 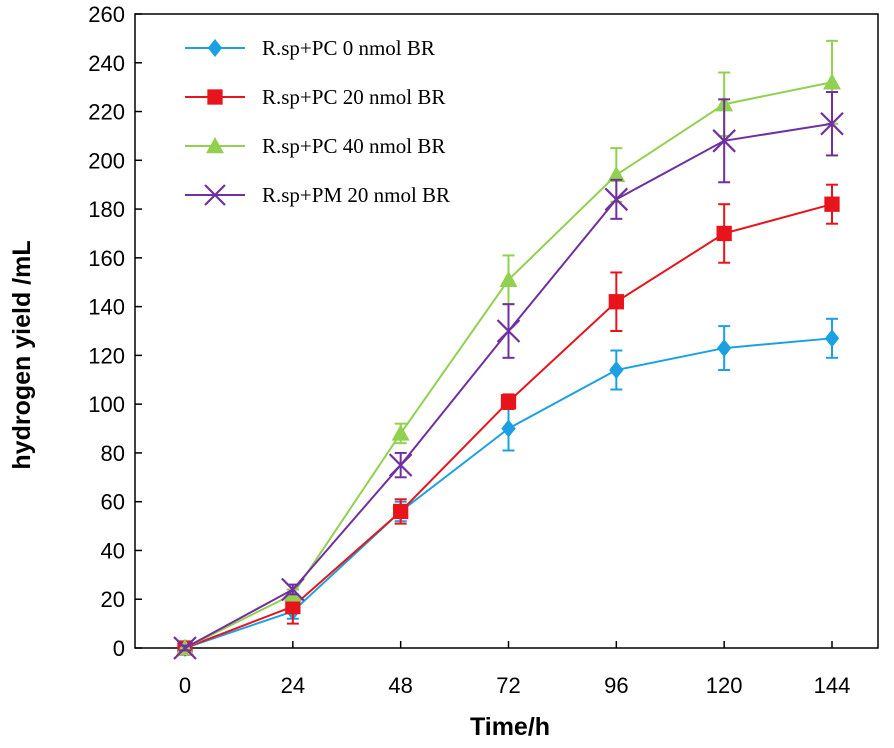 What do you see at coordinates (510, 727) in the screenshot?
I see `x-axis-title: Time/h` at bounding box center [510, 727].